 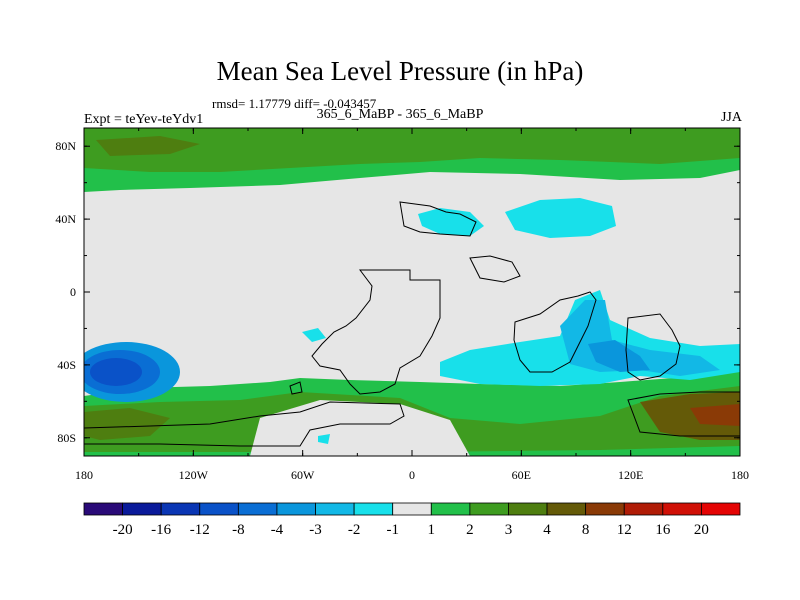 What do you see at coordinates (200, 530) in the screenshot?
I see `colorbar-label: -12` at bounding box center [200, 530].